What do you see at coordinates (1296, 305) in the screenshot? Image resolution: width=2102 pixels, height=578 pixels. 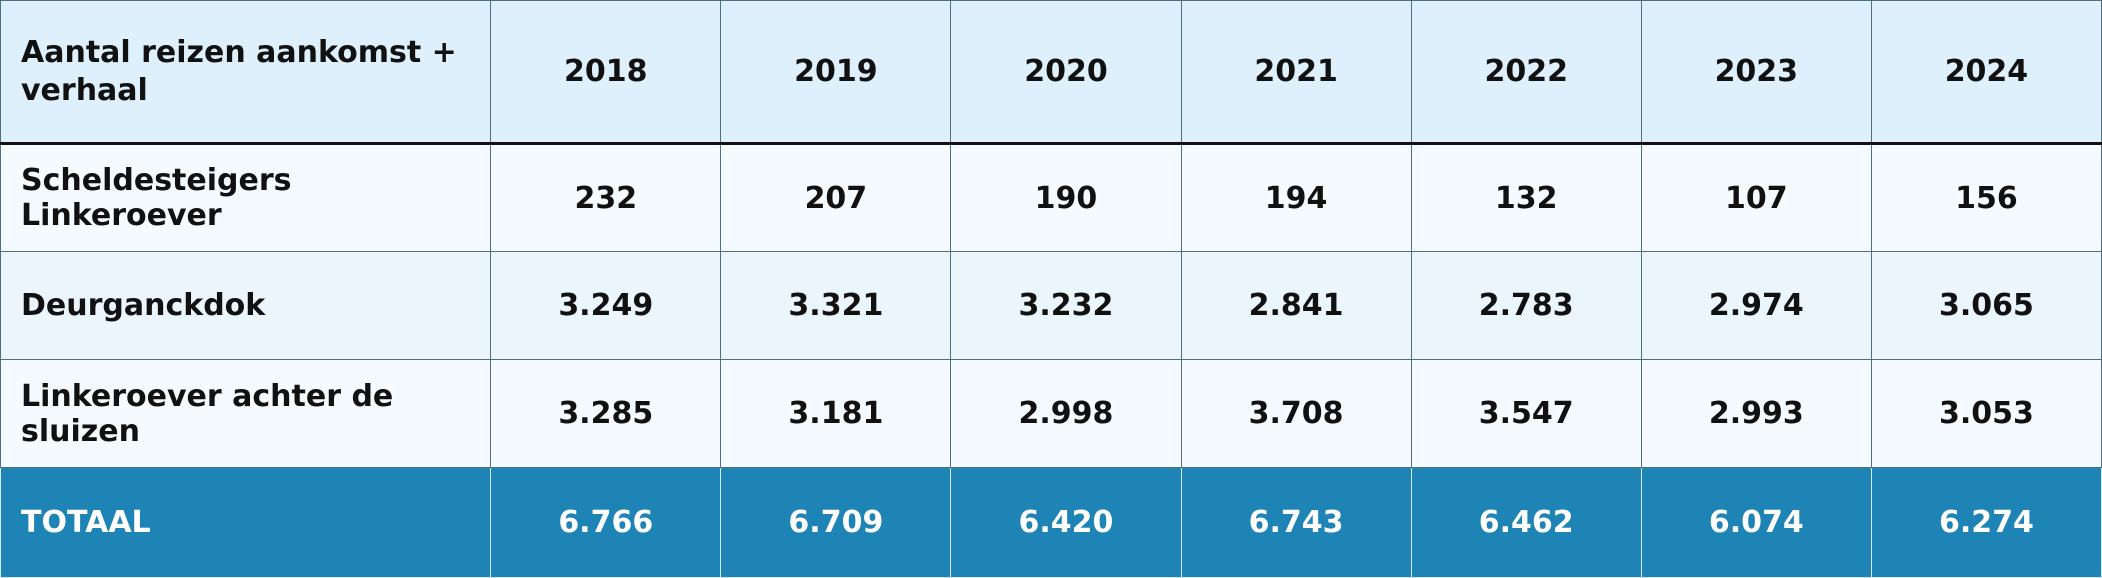 I see `table-cell: 2.841` at bounding box center [1296, 305].